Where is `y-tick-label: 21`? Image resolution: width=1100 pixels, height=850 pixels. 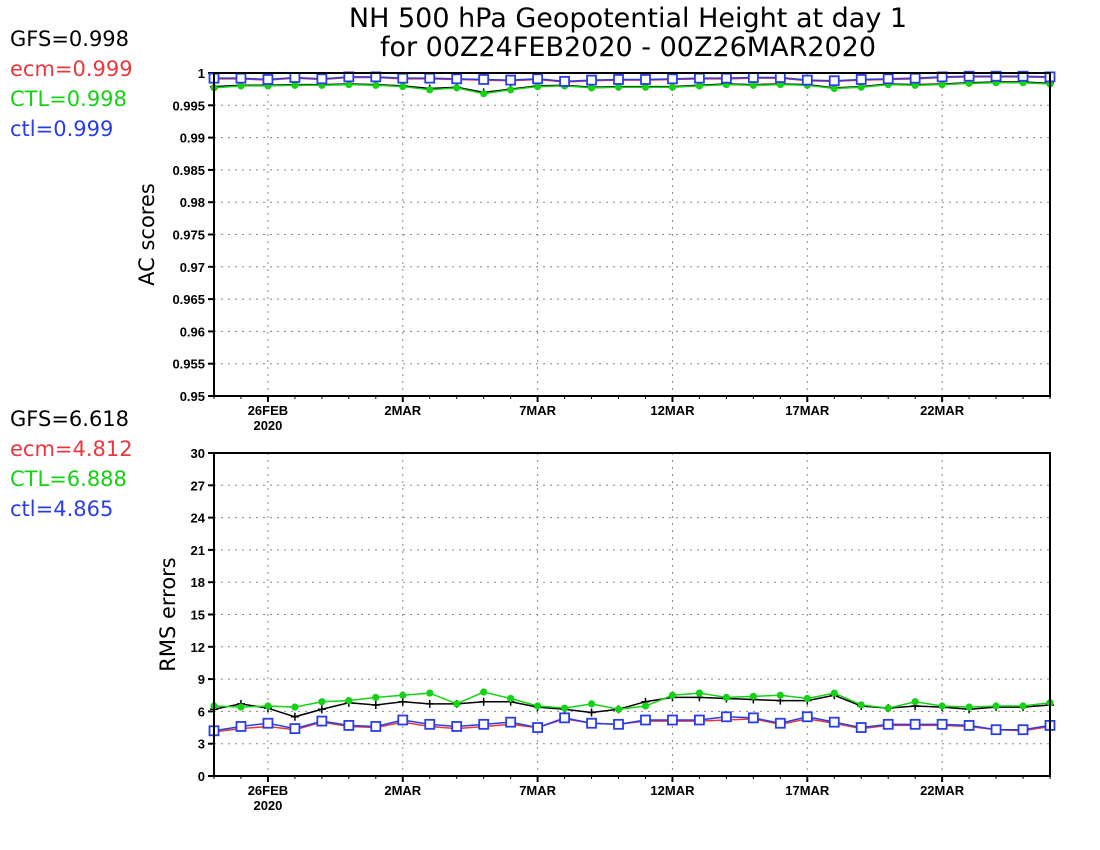
y-tick-label: 21 is located at coordinates (198, 550).